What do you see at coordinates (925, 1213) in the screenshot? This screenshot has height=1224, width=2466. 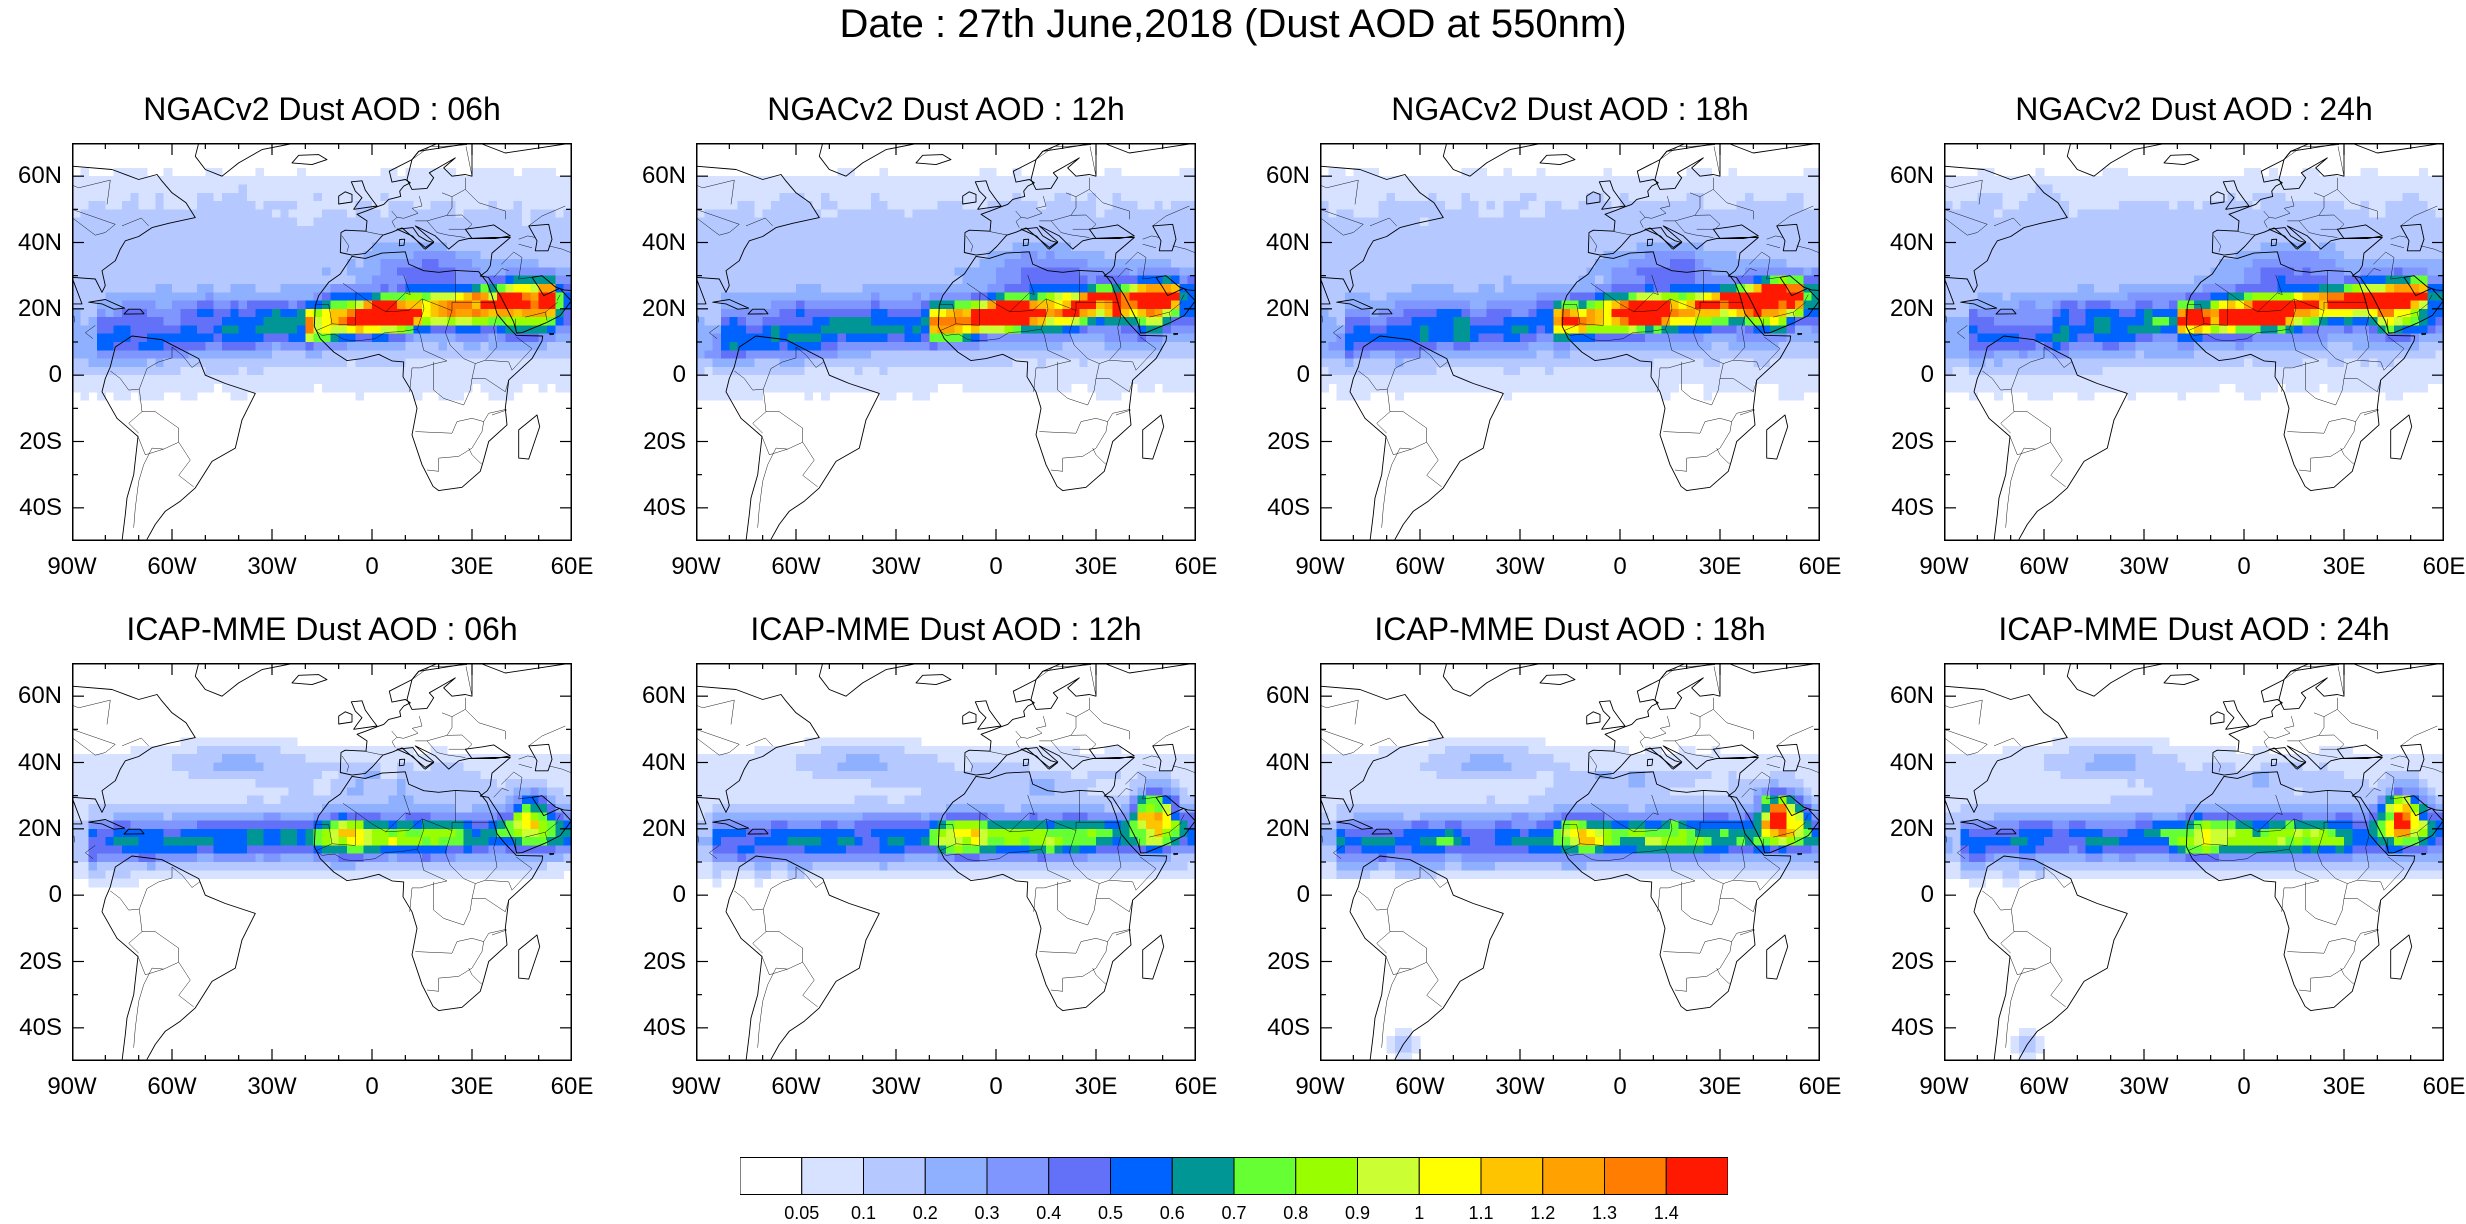 I see `colorbar-label: 0.2` at bounding box center [925, 1213].